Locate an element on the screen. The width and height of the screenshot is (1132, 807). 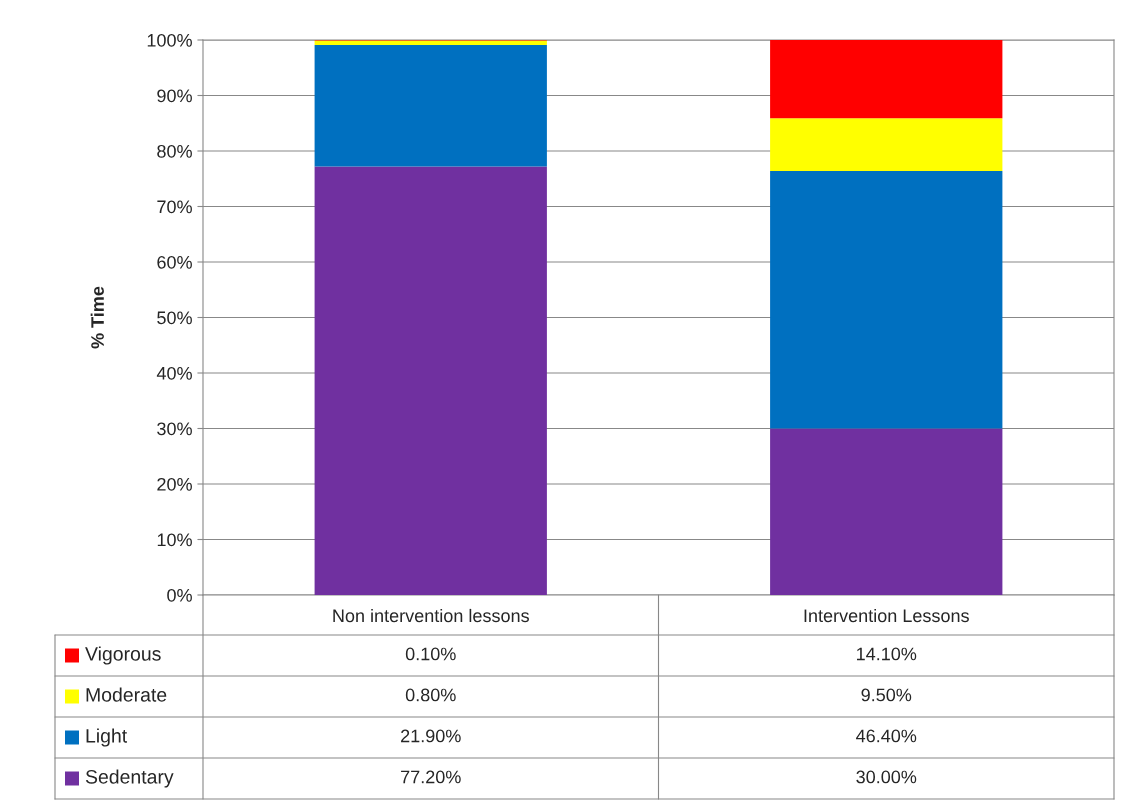
y-tick-label: 40% is located at coordinates (174, 373).